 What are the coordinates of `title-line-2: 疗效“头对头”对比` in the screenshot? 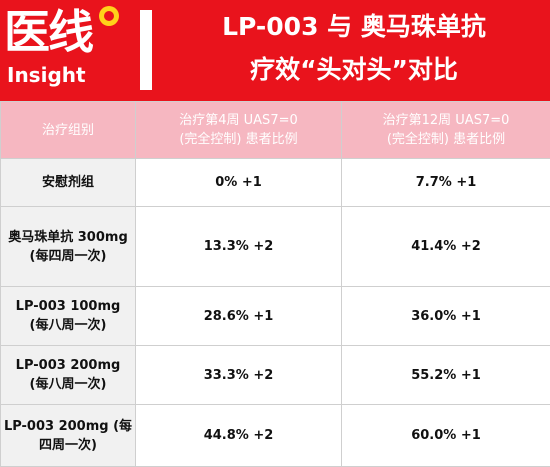 It's located at (354, 70).